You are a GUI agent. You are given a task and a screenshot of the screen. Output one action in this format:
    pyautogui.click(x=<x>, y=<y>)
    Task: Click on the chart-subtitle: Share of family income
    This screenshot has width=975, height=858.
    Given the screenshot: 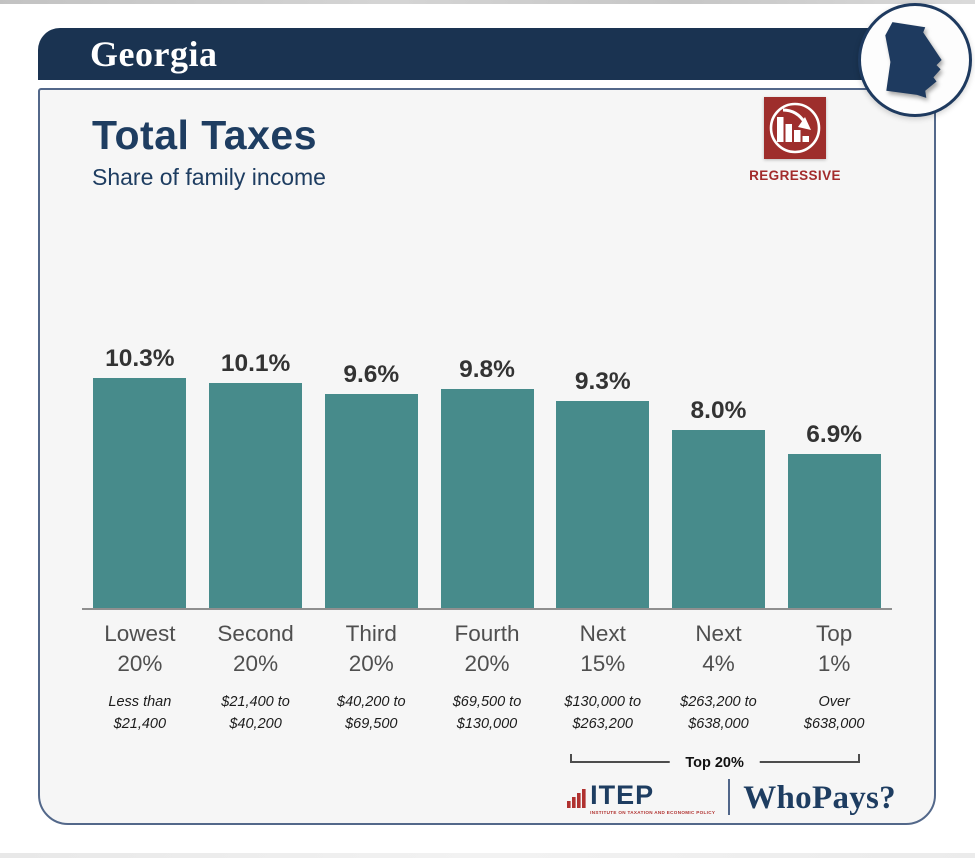 What is the action you would take?
    pyautogui.click(x=209, y=177)
    